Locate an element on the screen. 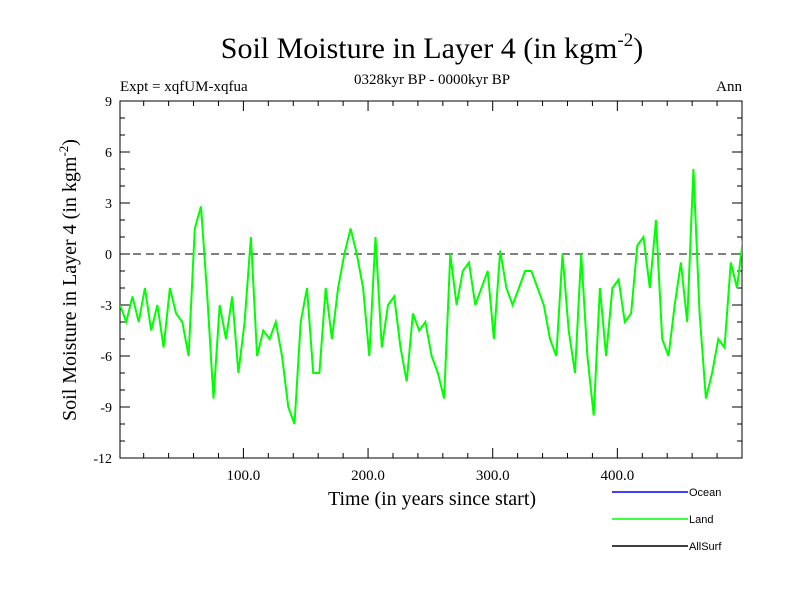  chart-title-superscript: -2 is located at coordinates (625, 40).